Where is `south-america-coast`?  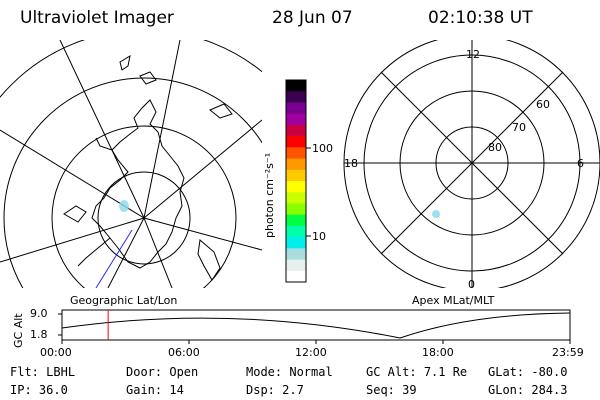 south-america-coast is located at coordinates (125, 62).